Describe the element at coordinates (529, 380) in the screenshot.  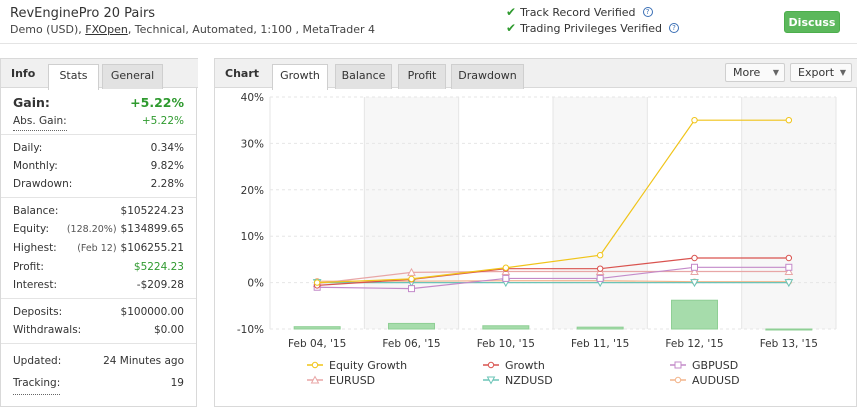
I see `legend-label: NZDUSD` at that location.